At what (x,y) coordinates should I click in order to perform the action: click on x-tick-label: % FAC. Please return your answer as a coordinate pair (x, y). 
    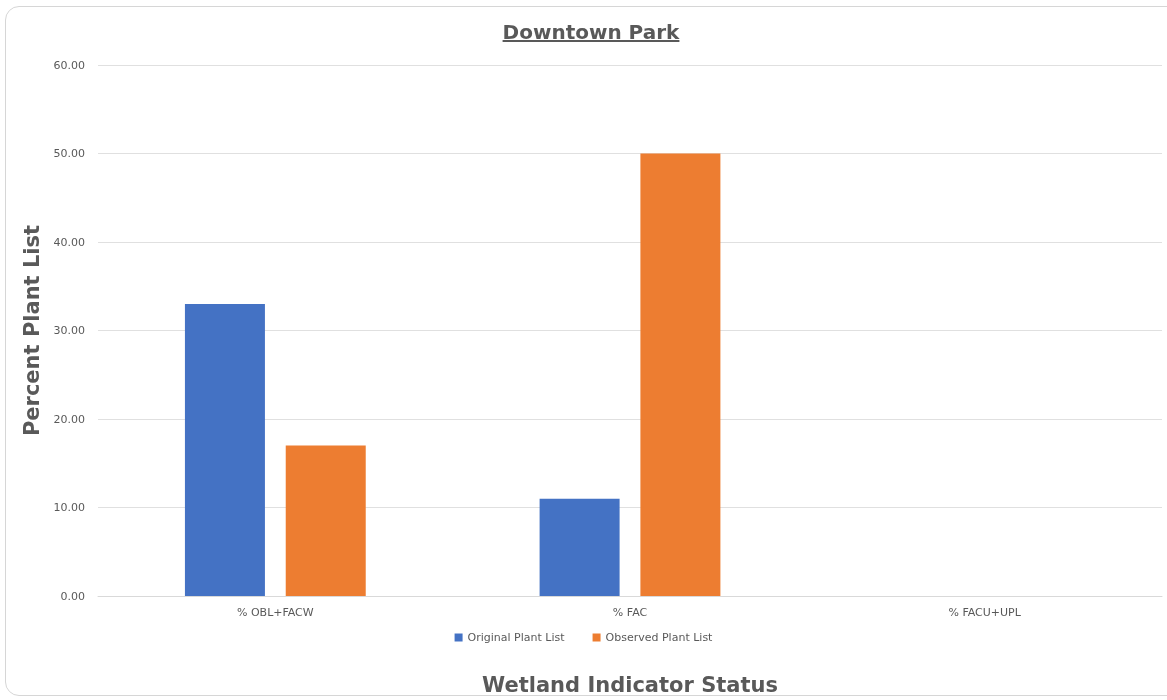
    Looking at the image, I should click on (630, 612).